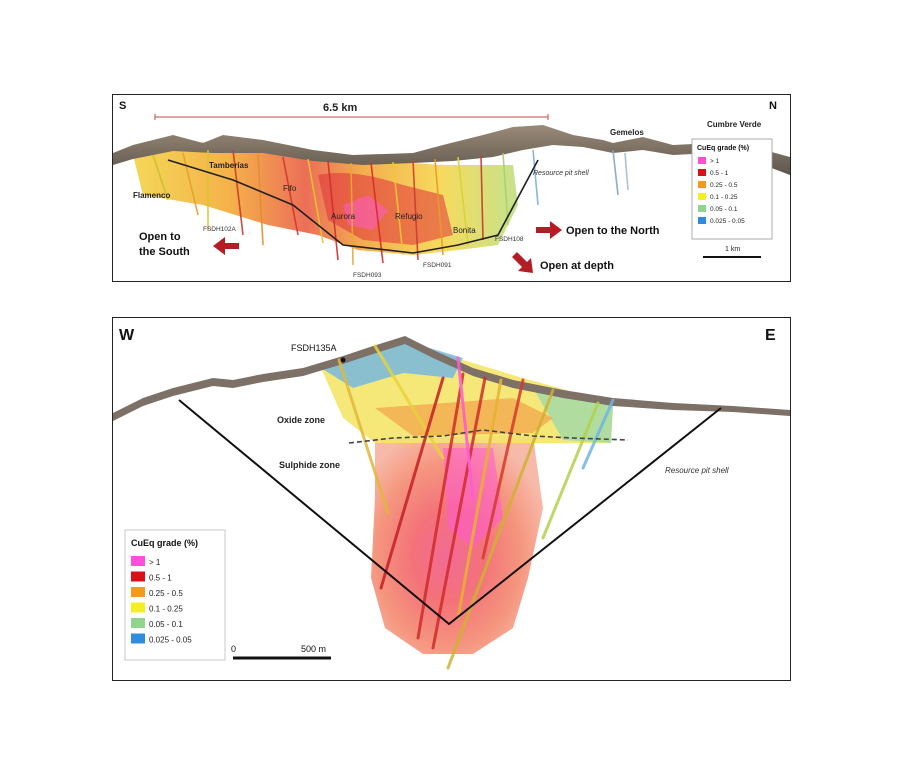  I want to click on label-flamenco: Flamenco, so click(151, 195).